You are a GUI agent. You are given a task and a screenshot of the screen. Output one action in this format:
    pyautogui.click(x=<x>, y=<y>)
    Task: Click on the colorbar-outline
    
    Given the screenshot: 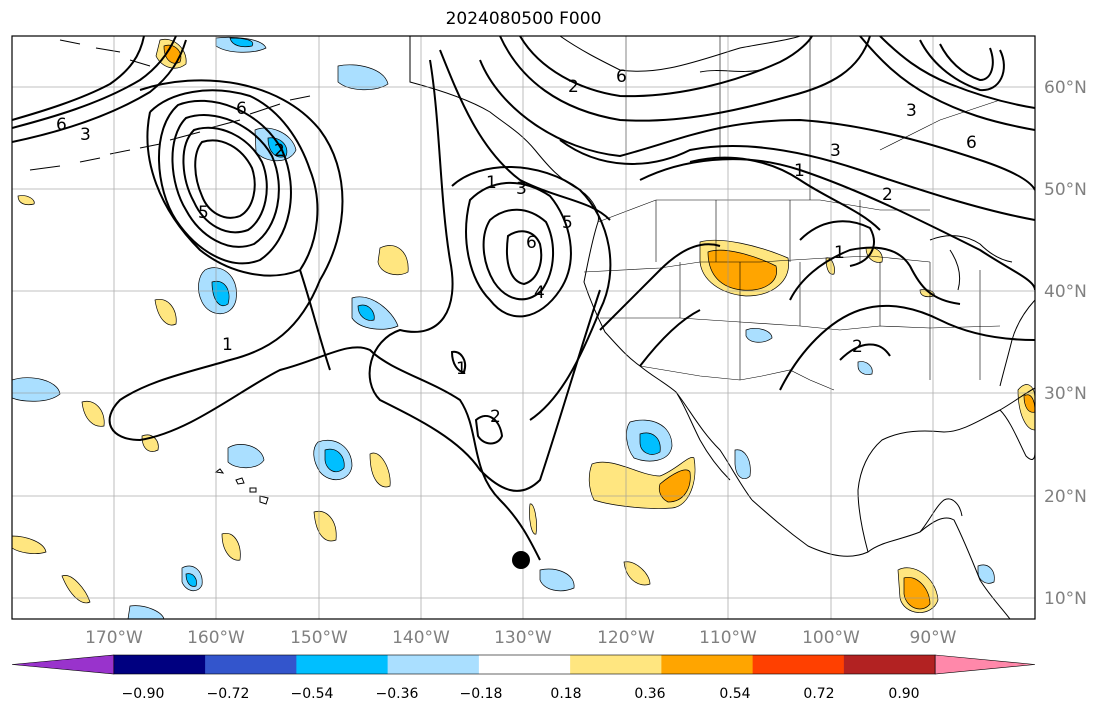 What is the action you would take?
    pyautogui.click(x=524, y=664)
    